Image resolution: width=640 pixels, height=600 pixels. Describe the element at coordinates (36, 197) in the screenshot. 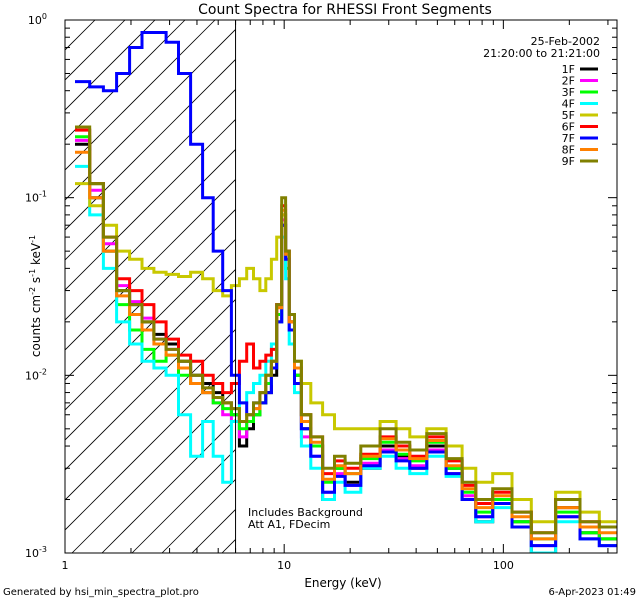

I see `y-tick-label: 10⁻¹` at that location.